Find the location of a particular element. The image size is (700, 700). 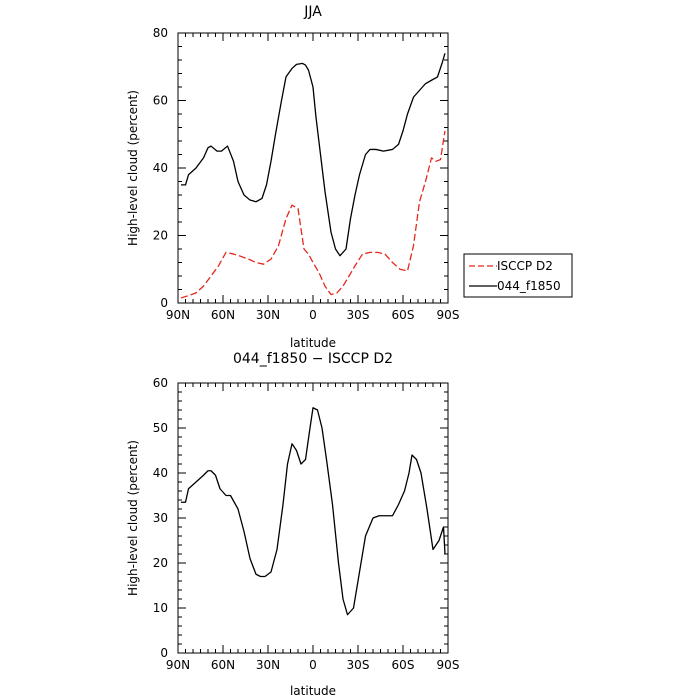

legend-box is located at coordinates (518, 275).